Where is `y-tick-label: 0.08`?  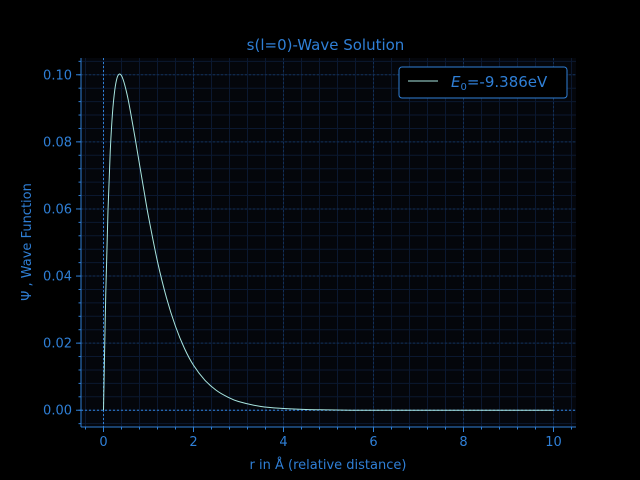
y-tick-label: 0.08 is located at coordinates (57, 142).